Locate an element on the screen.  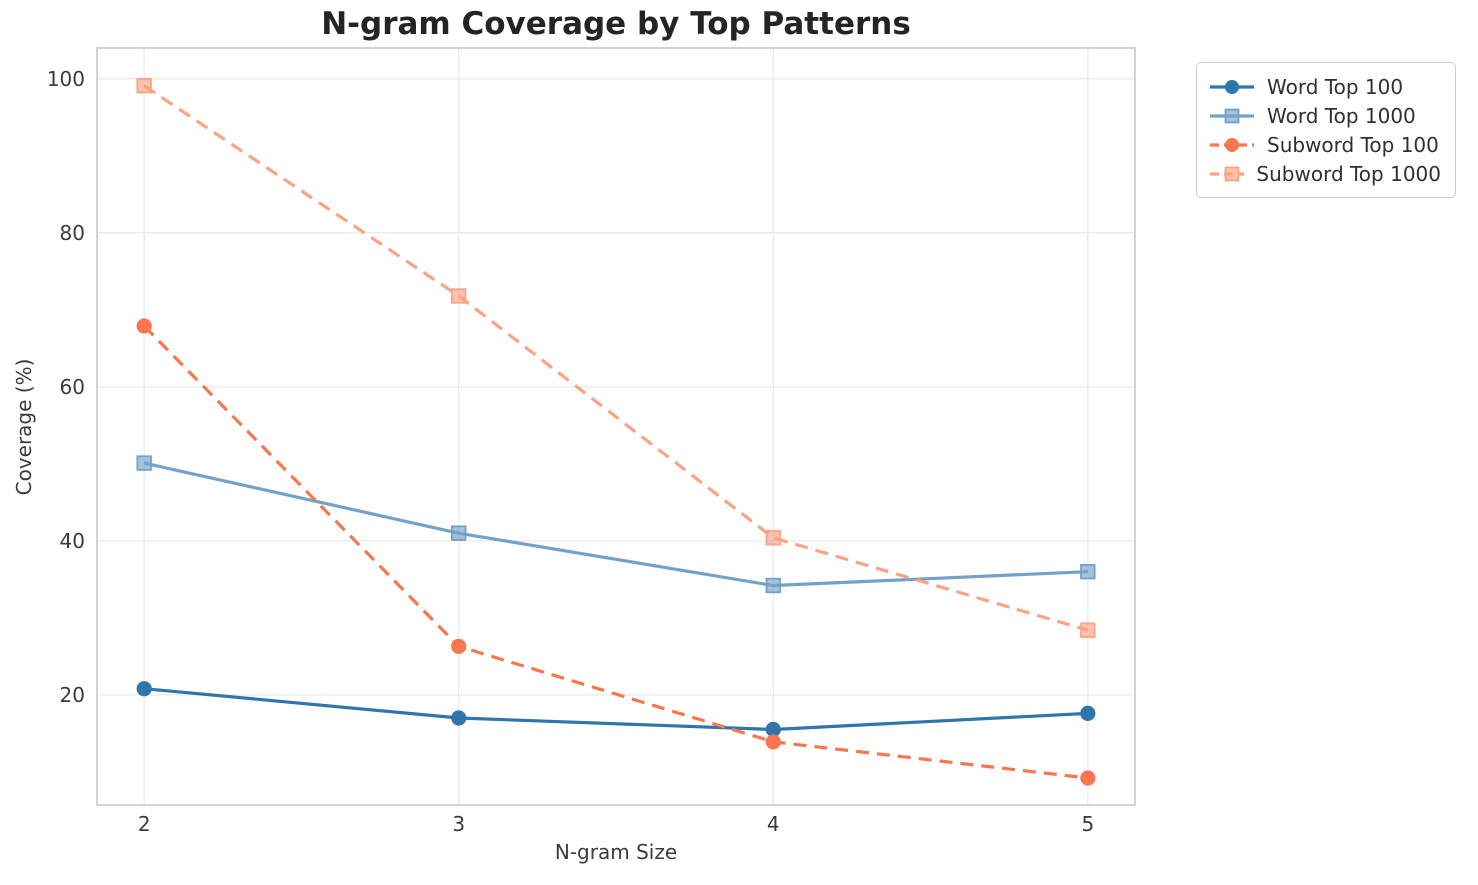
y-tick-label: 40 is located at coordinates (72, 541).